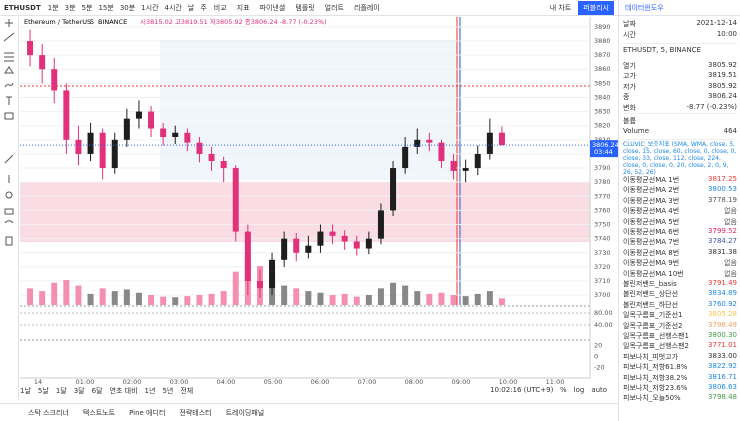  I want to click on ohlc-row: 변화 -8.77 (-0.23%), so click(680, 108).